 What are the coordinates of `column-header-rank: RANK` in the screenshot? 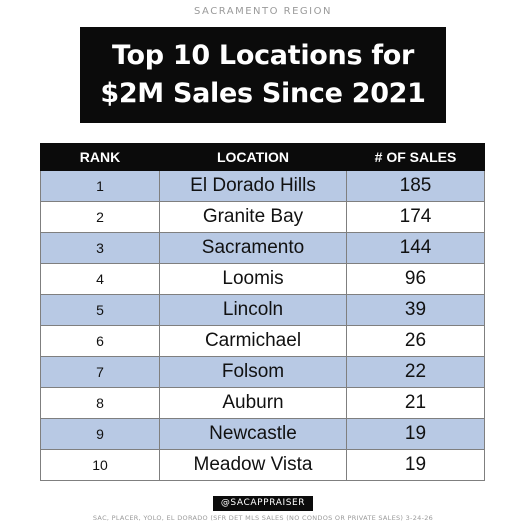 It's located at (100, 157).